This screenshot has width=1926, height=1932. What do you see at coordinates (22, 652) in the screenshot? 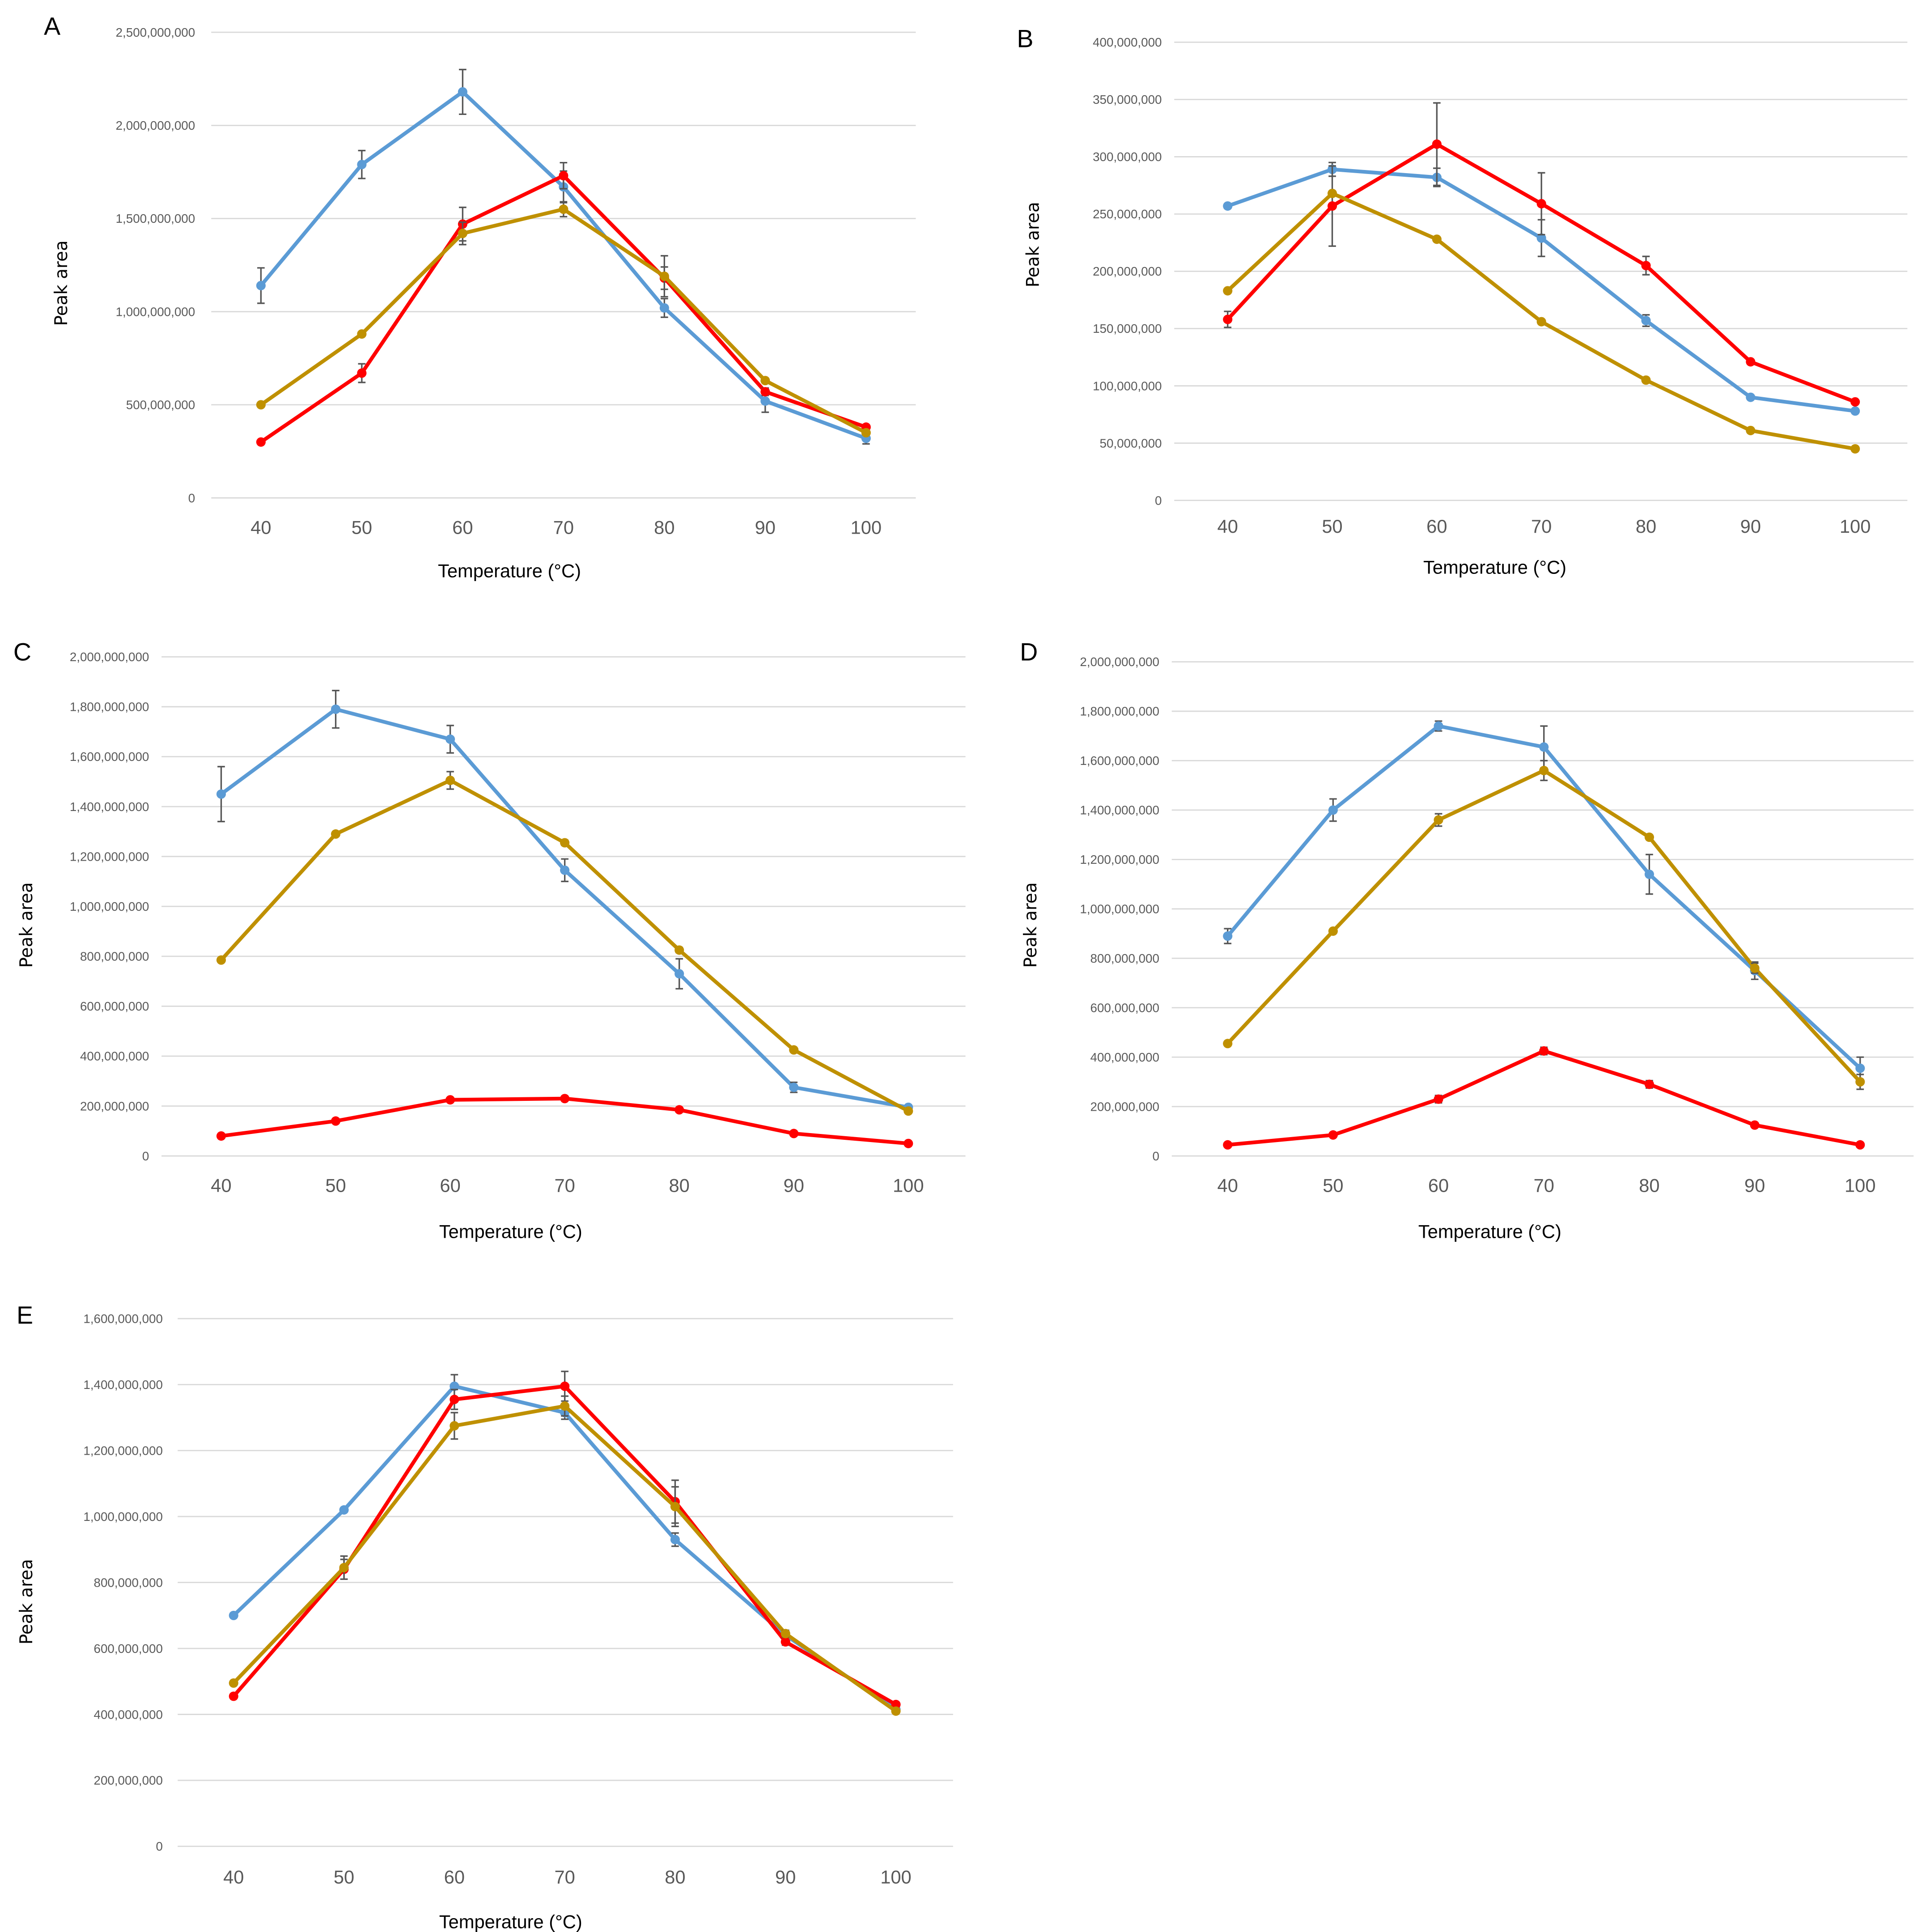
I see `panel-label: C` at bounding box center [22, 652].